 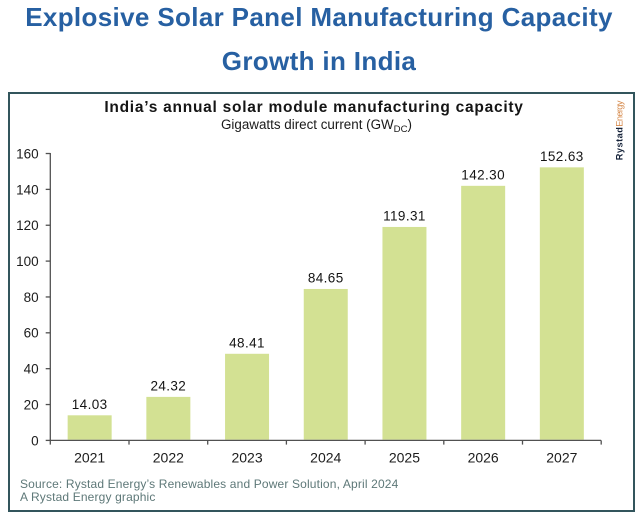 What do you see at coordinates (562, 156) in the screenshot?
I see `svg-text: 152.63` at bounding box center [562, 156].